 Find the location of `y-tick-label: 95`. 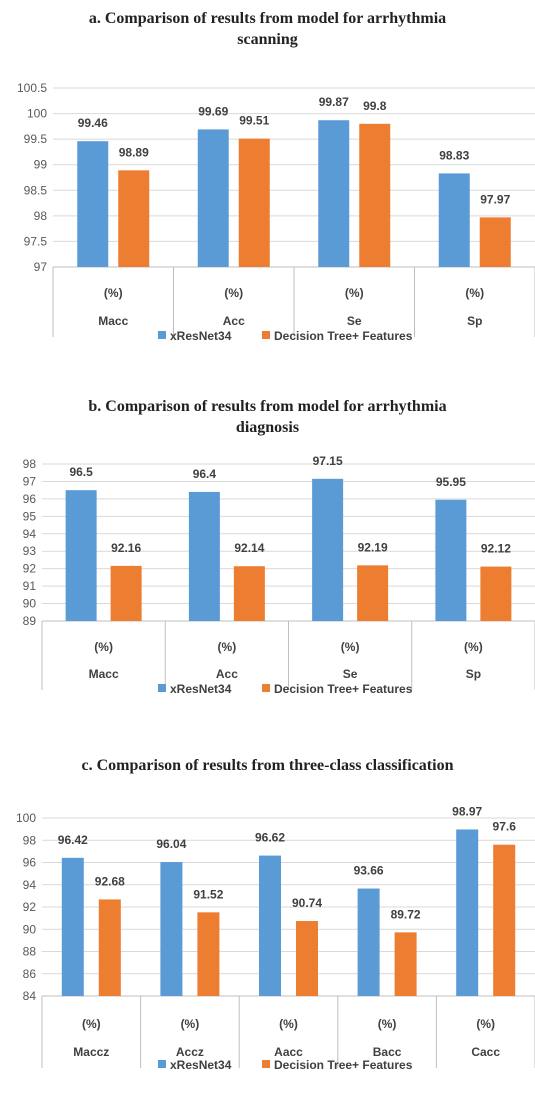

y-tick-label: 95 is located at coordinates (30, 516).